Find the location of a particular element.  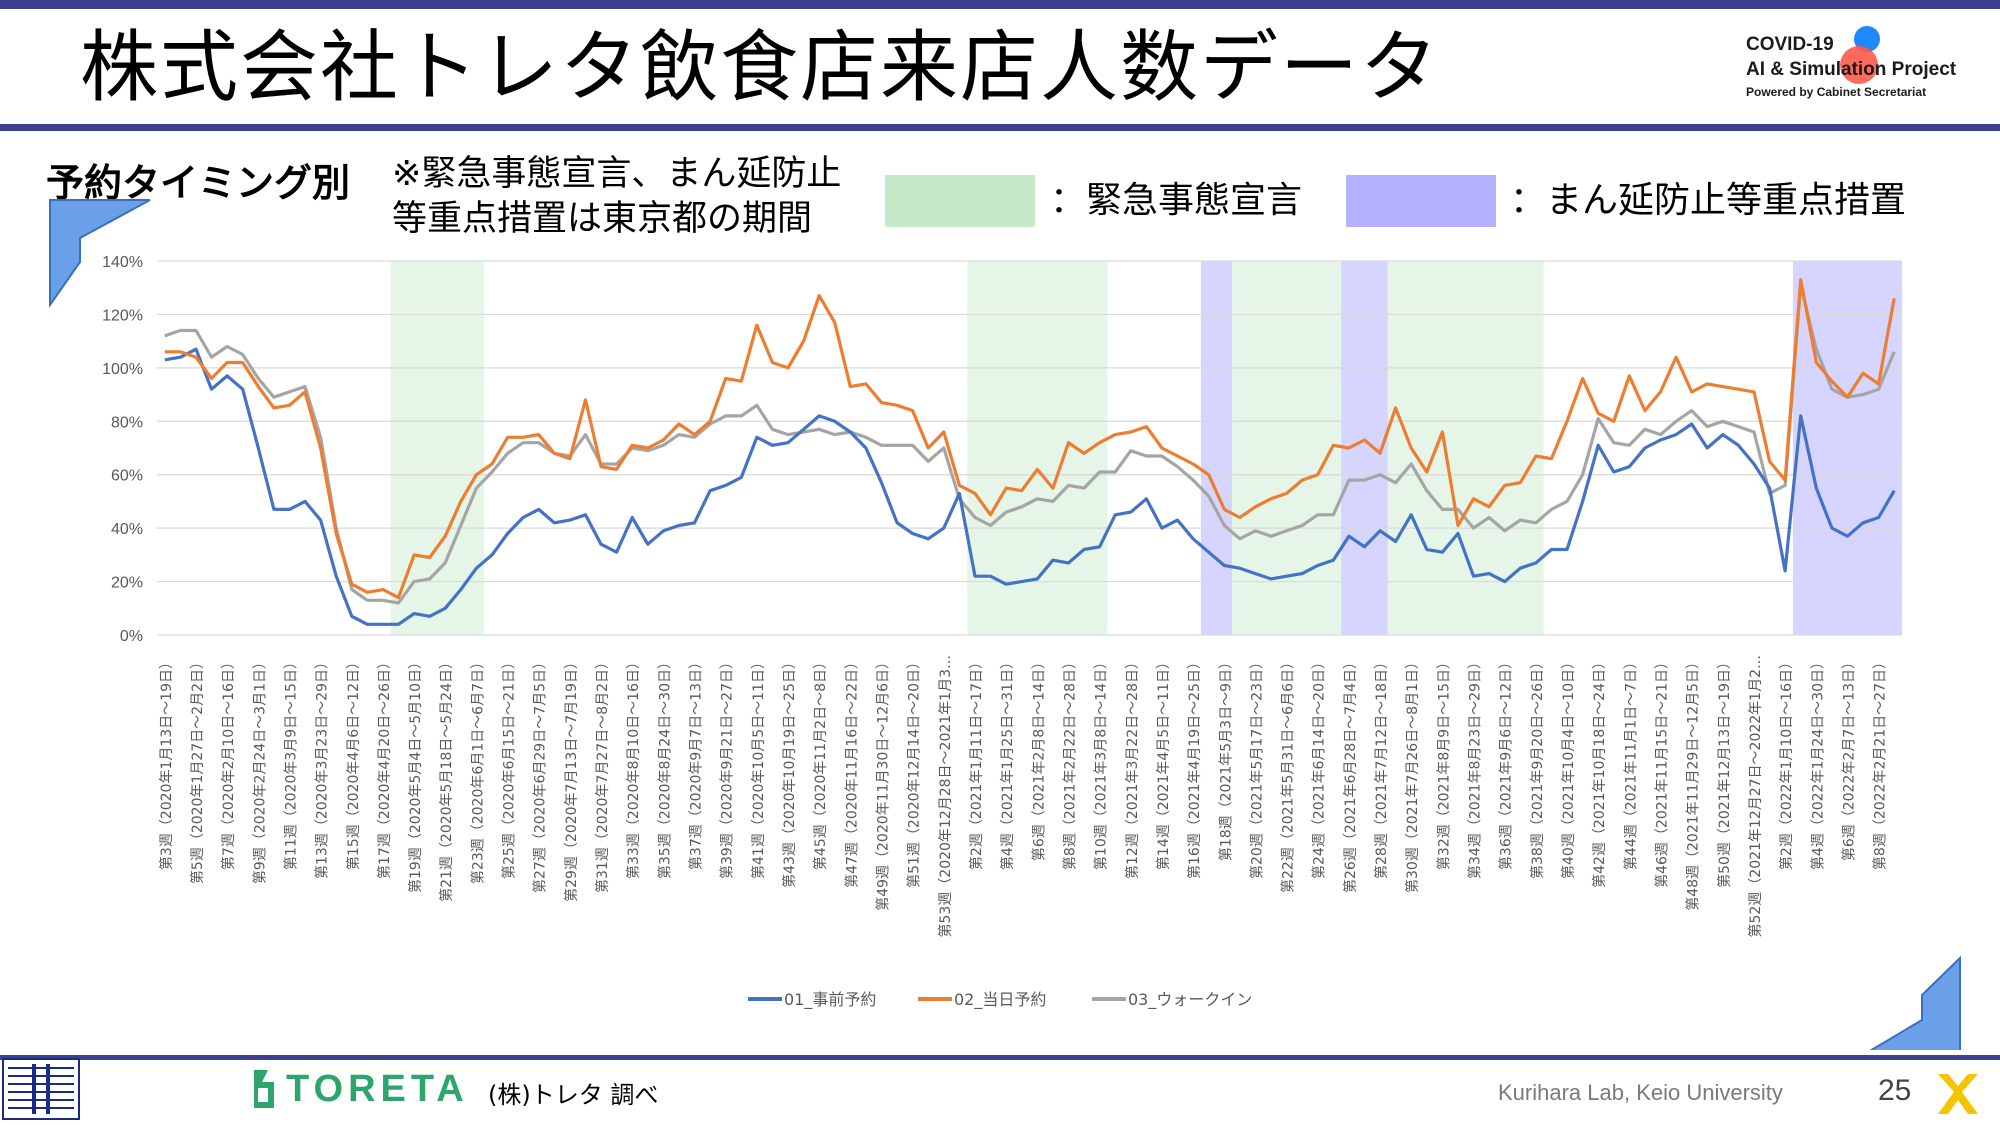

x-tick-label: 第25週（2020年6月15日～21日） is located at coordinates (509, 767).